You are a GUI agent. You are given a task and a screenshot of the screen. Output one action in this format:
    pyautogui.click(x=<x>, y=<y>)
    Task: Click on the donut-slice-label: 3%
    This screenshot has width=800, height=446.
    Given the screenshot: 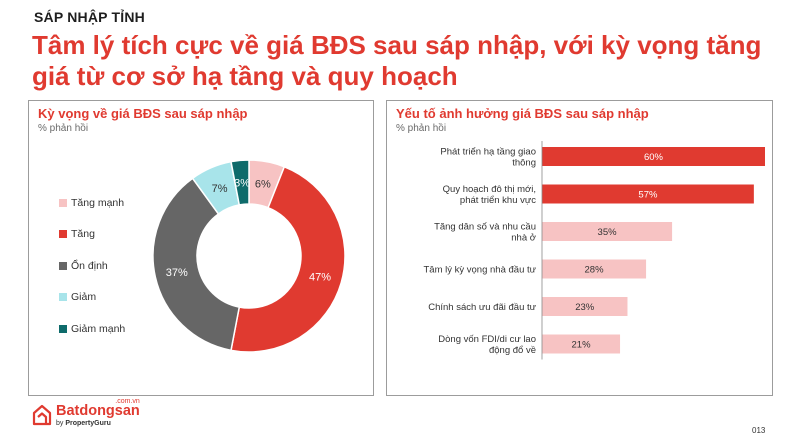 What is the action you would take?
    pyautogui.click(x=242, y=183)
    